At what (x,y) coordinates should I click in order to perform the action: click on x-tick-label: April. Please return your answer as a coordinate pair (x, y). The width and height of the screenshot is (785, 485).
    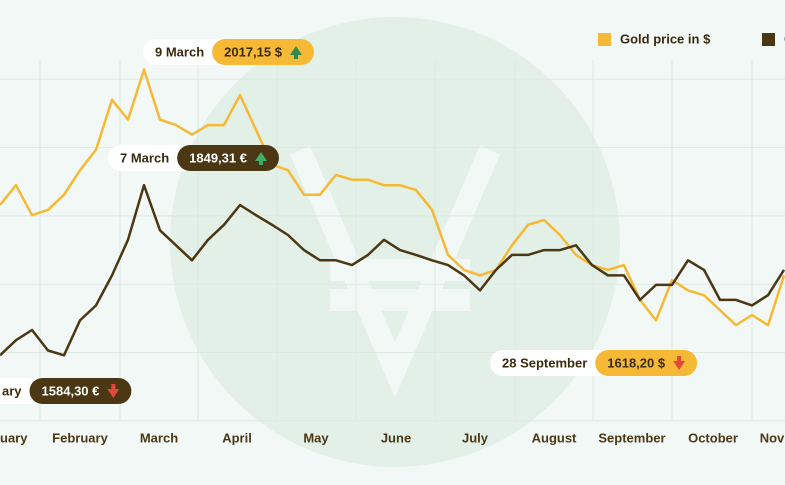
    Looking at the image, I should click on (237, 437).